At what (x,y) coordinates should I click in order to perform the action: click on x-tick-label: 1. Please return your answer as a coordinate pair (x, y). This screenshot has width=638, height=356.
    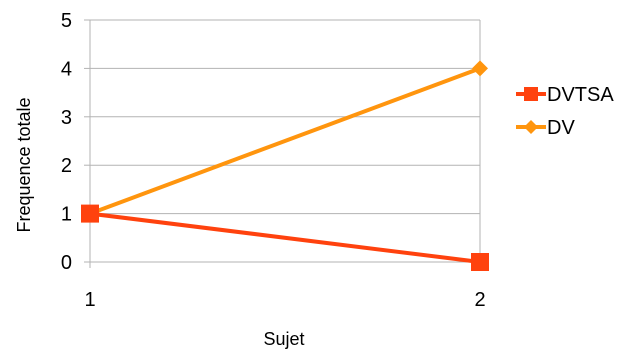
    Looking at the image, I should click on (89, 300).